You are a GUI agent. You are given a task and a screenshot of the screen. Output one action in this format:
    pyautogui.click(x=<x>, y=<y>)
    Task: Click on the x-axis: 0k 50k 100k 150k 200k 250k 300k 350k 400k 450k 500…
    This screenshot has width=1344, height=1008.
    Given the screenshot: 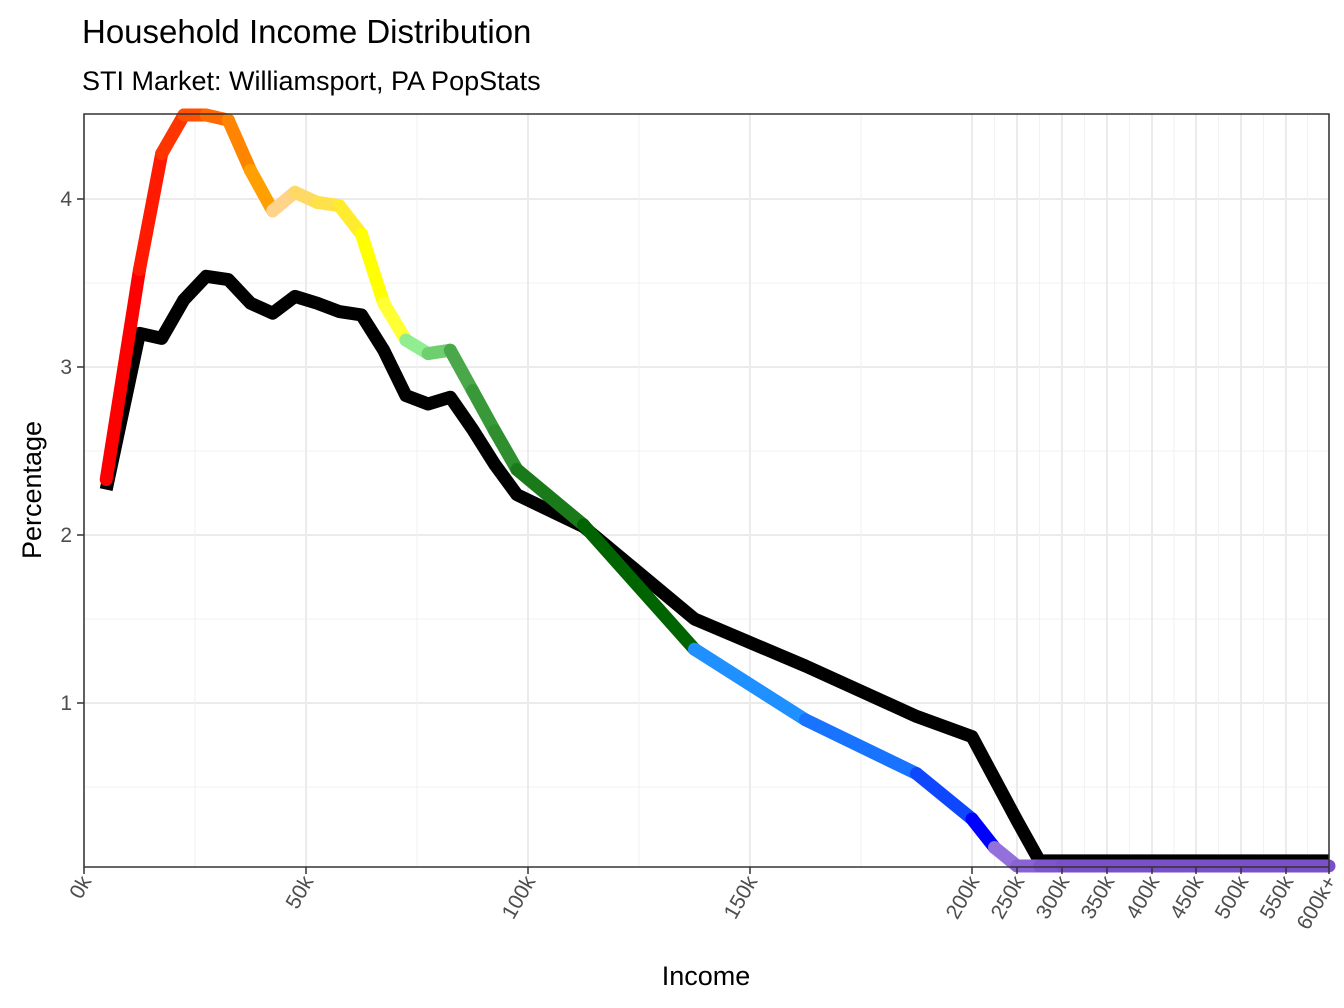 What is the action you would take?
    pyautogui.click(x=703, y=900)
    